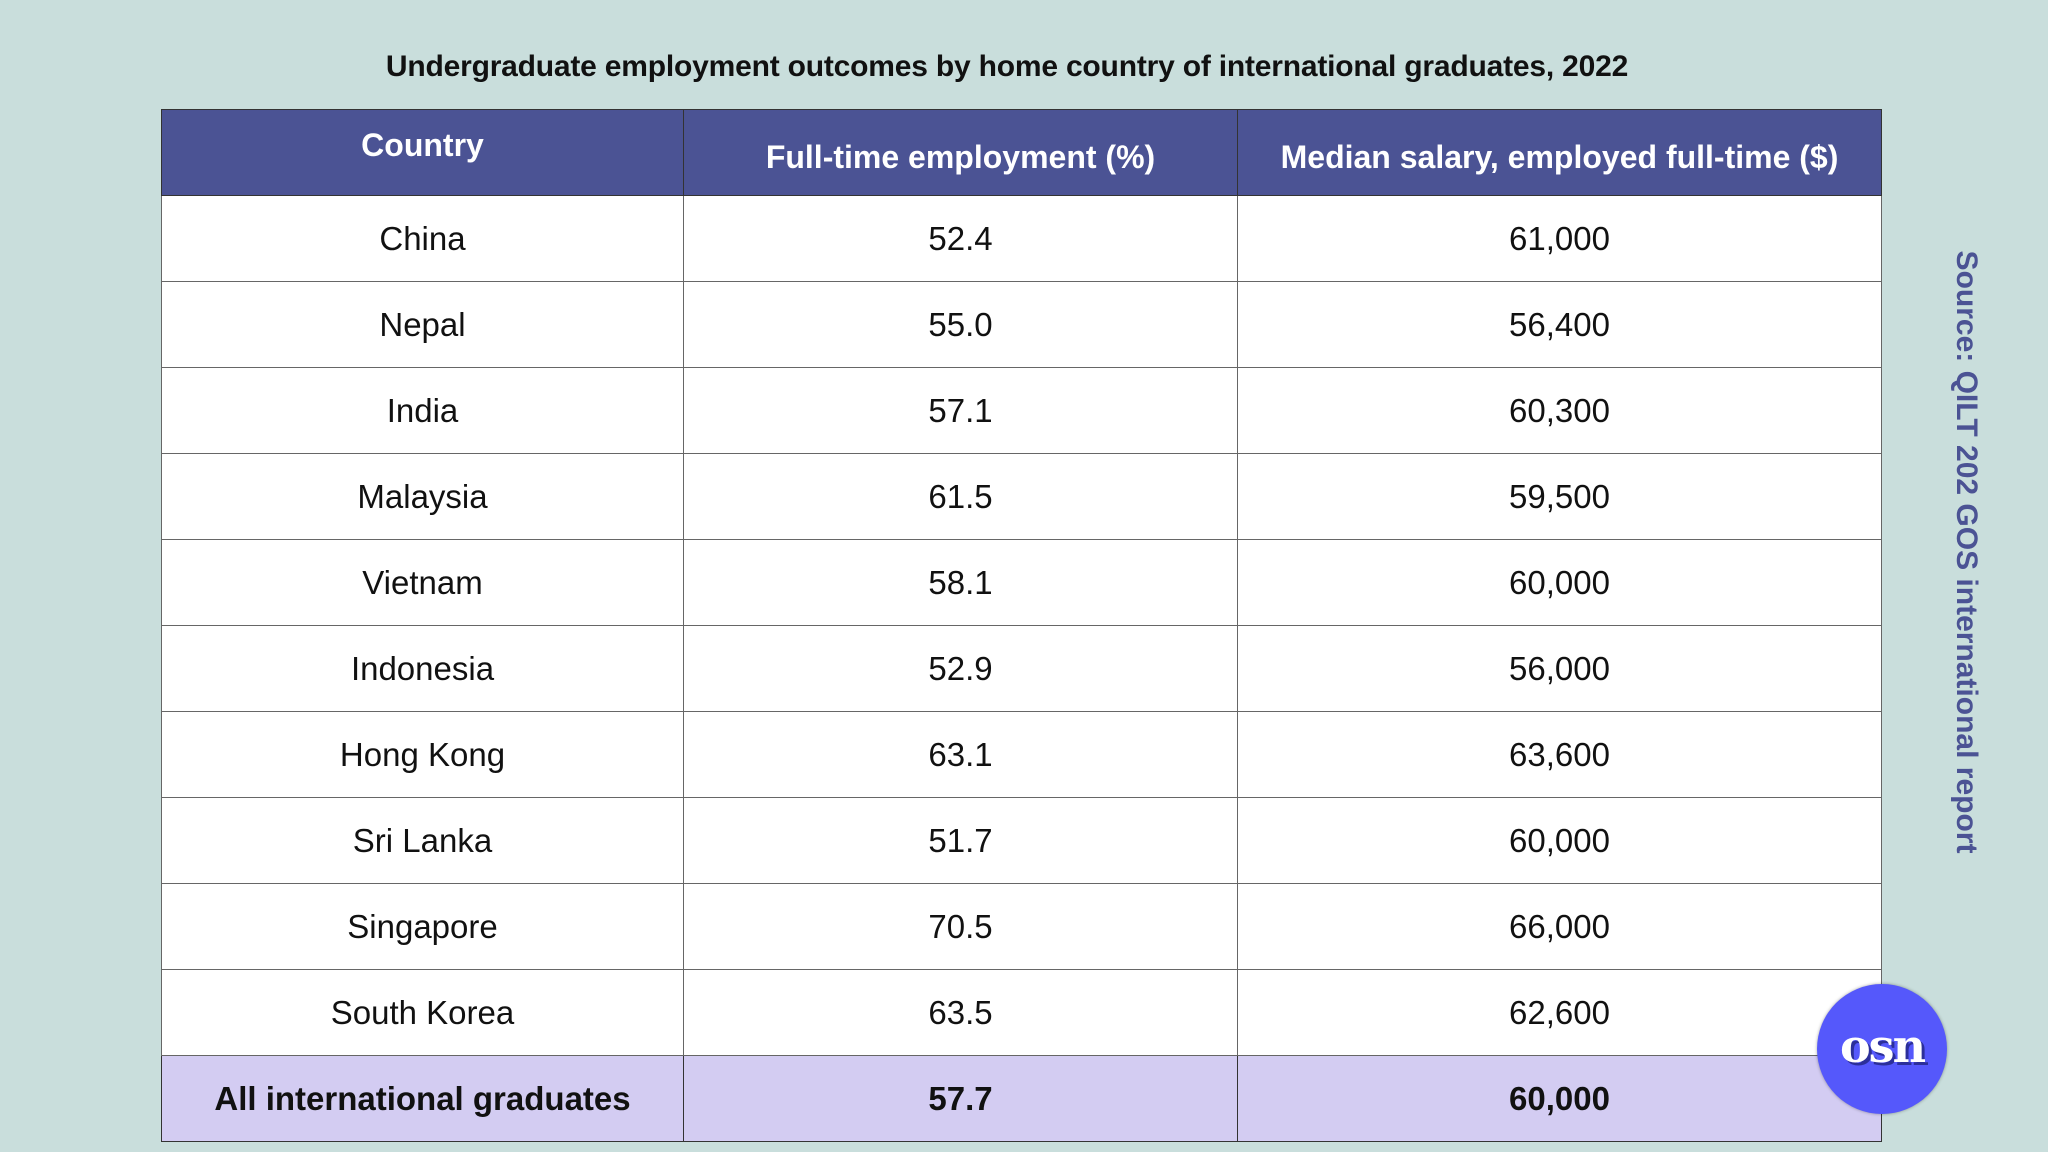 The image size is (2048, 1152). I want to click on table-row: Vietnam 58.1 60,000, so click(1021, 582).